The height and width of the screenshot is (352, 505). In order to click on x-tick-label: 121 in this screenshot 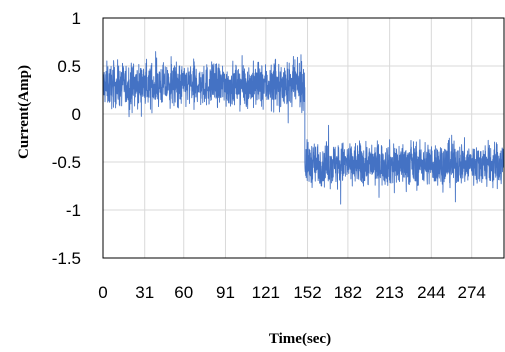, I will do `click(266, 292)`.